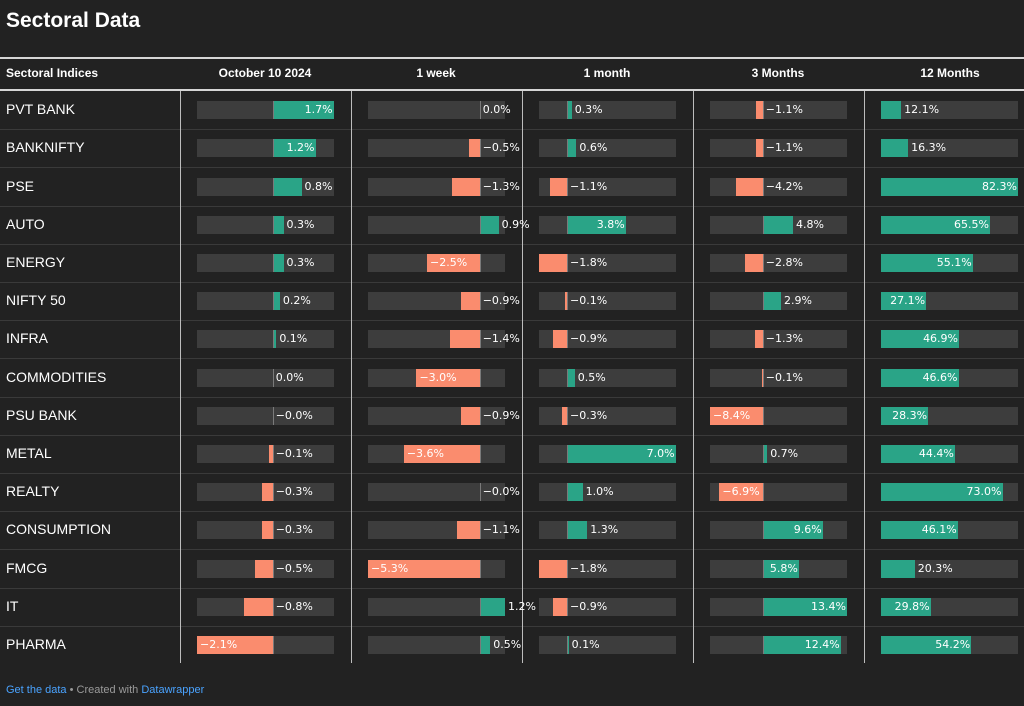 The width and height of the screenshot is (1024, 706). I want to click on value-label: 16.3%, so click(929, 148).